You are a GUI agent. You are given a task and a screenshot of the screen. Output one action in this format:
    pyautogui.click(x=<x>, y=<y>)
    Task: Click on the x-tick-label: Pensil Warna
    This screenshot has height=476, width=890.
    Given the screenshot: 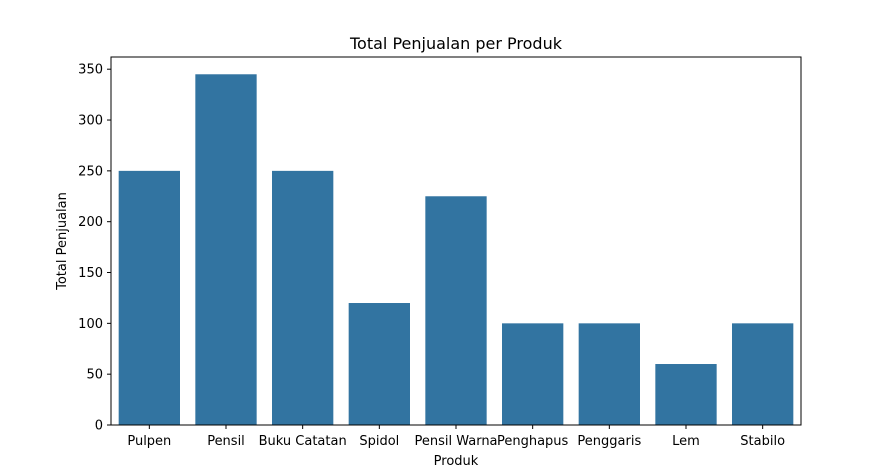 What is the action you would take?
    pyautogui.click(x=455, y=441)
    